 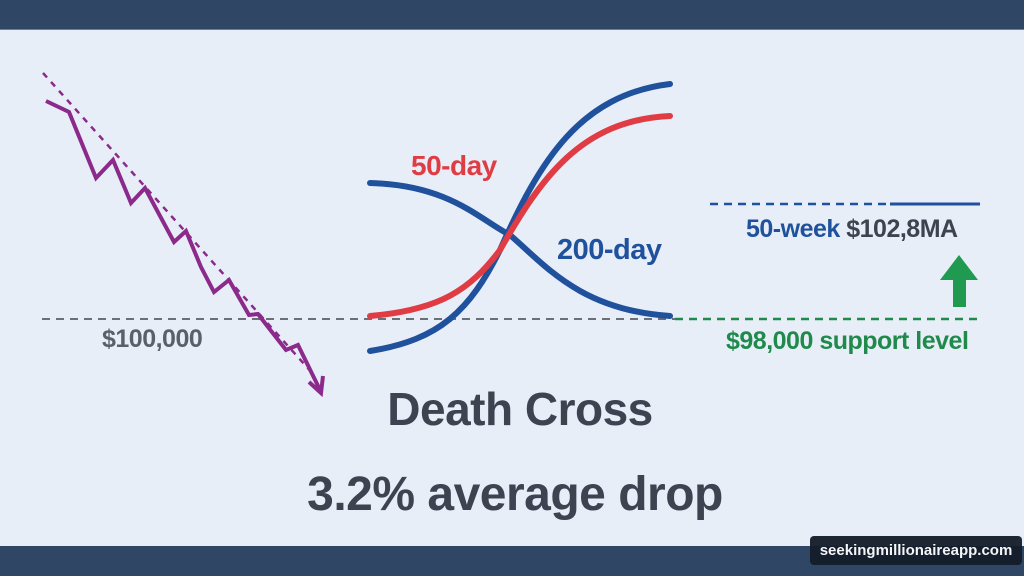 I want to click on trend-line, so click(x=178, y=224).